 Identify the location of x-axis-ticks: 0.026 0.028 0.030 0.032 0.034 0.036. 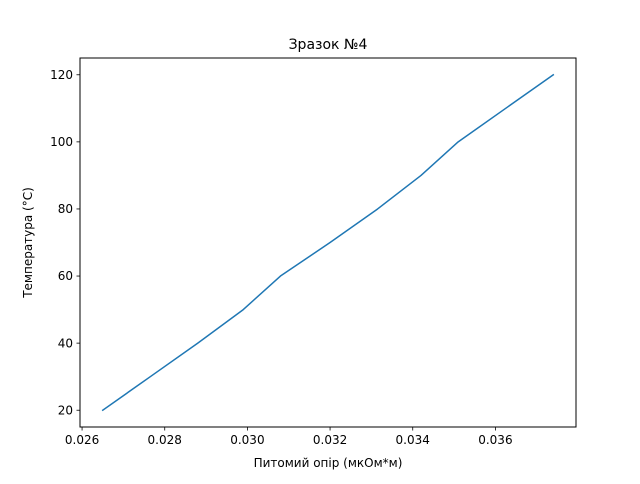
(289, 437).